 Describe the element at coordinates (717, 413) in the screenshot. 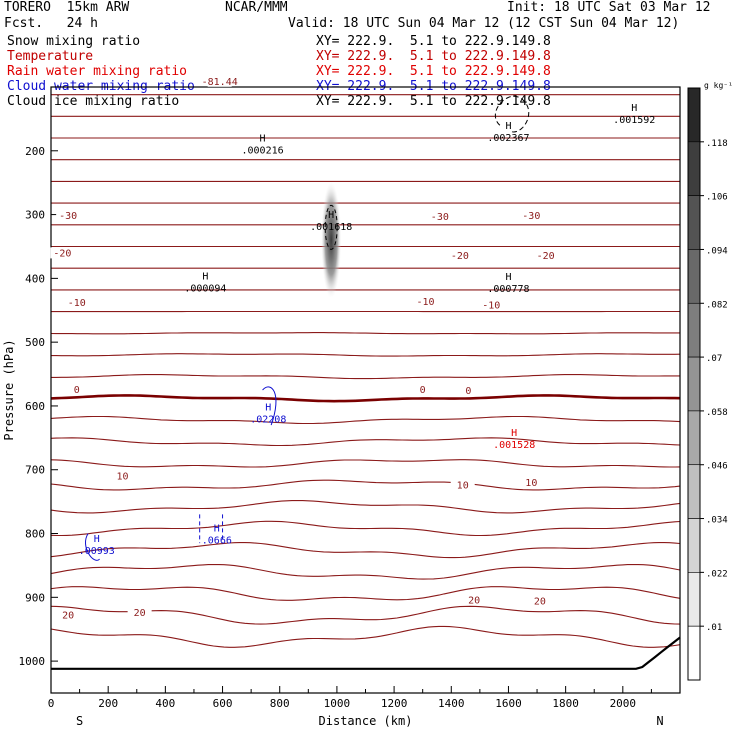

I see `colorbar-label: .058` at that location.